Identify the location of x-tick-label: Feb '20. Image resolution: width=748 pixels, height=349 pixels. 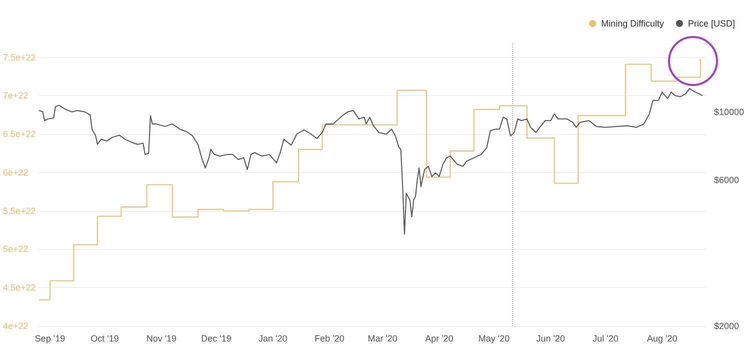
(329, 339).